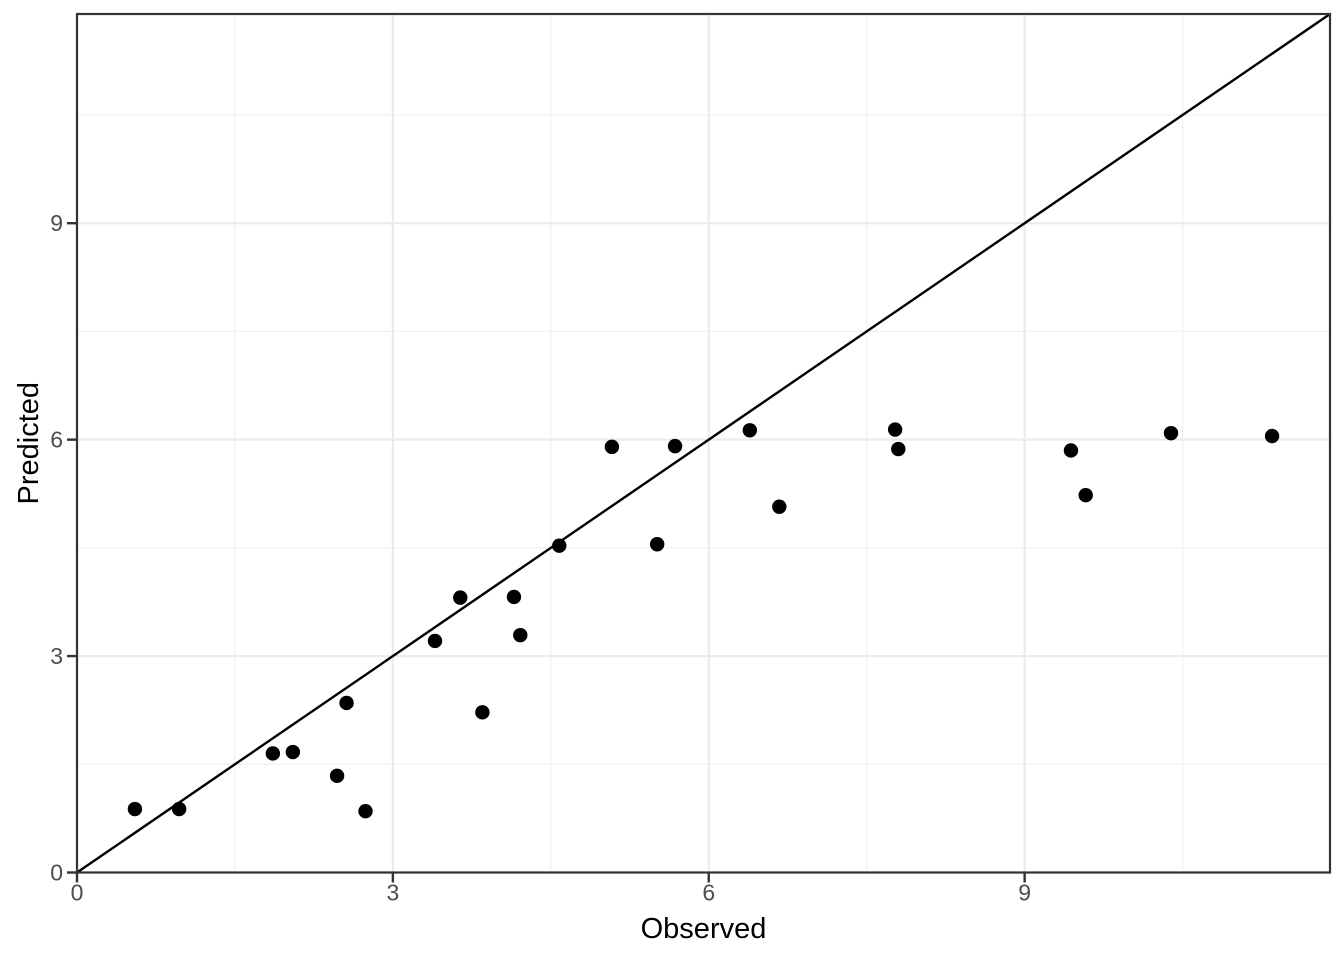 The height and width of the screenshot is (960, 1344). I want to click on y-tick-label: 0, so click(56, 873).